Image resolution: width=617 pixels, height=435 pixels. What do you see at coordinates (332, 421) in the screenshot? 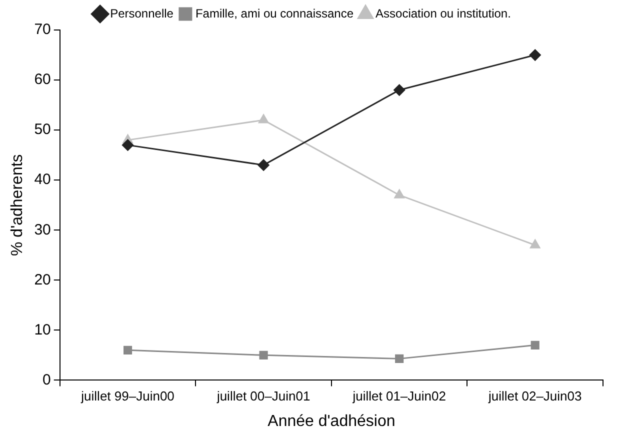
I see `x-axis-title: Année d'adhésion` at bounding box center [332, 421].